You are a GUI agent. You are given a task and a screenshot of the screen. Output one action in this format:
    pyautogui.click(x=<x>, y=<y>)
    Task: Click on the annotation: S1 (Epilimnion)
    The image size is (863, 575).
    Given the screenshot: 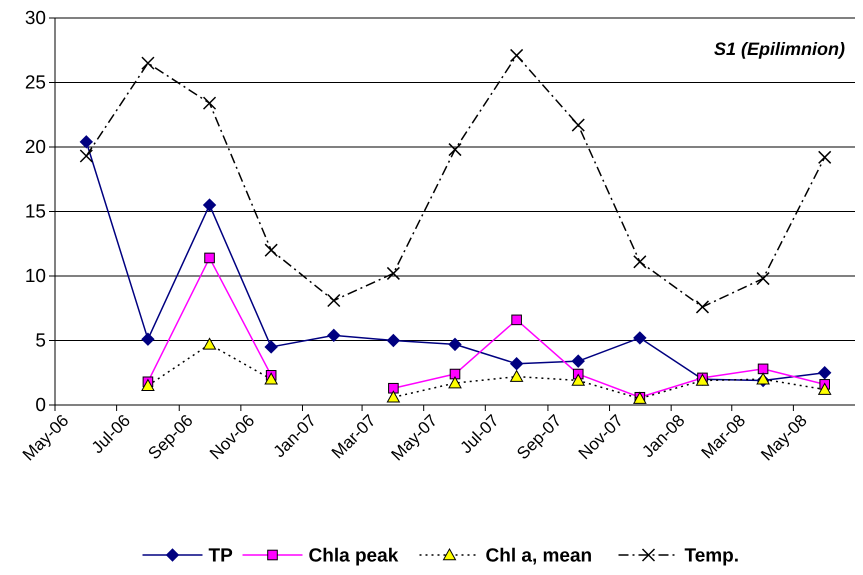 What is the action you would take?
    pyautogui.click(x=779, y=49)
    